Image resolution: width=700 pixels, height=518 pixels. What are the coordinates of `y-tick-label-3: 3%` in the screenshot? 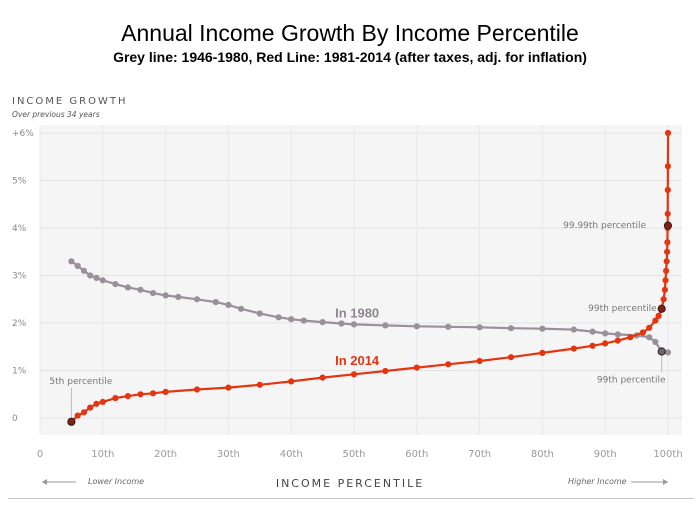 It's located at (19, 277).